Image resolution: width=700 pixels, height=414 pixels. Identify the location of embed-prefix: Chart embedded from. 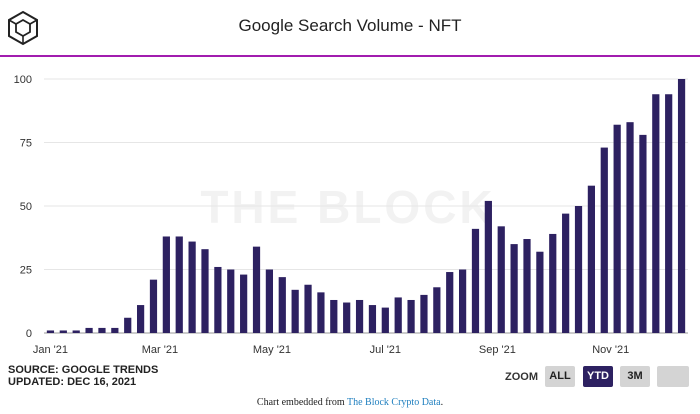
(300, 402).